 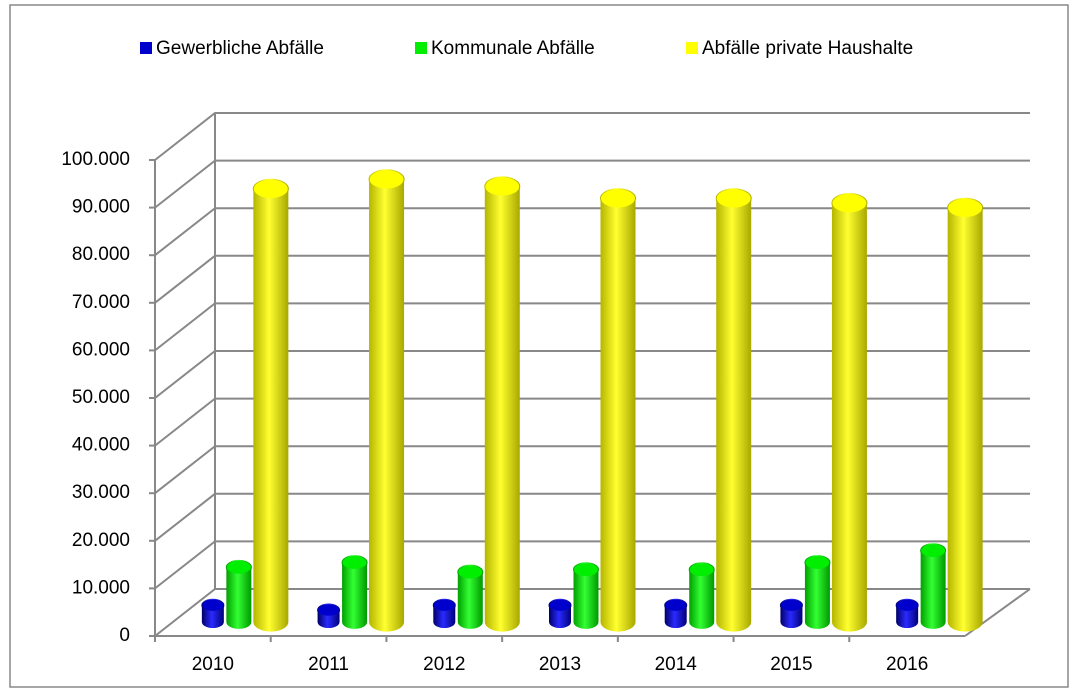 What do you see at coordinates (676, 664) in the screenshot?
I see `x-tick-label: 2014` at bounding box center [676, 664].